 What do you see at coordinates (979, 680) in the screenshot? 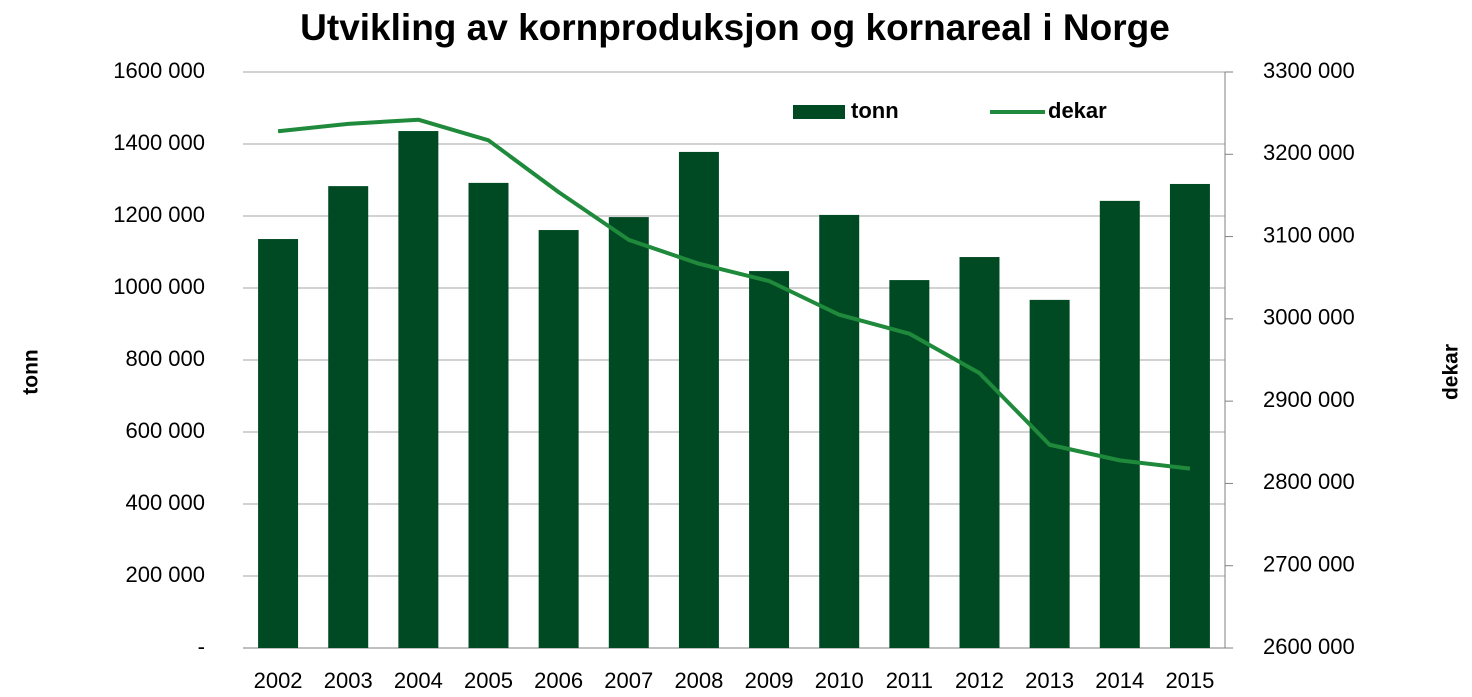
I see `x-tick-label: 2012` at bounding box center [979, 680].